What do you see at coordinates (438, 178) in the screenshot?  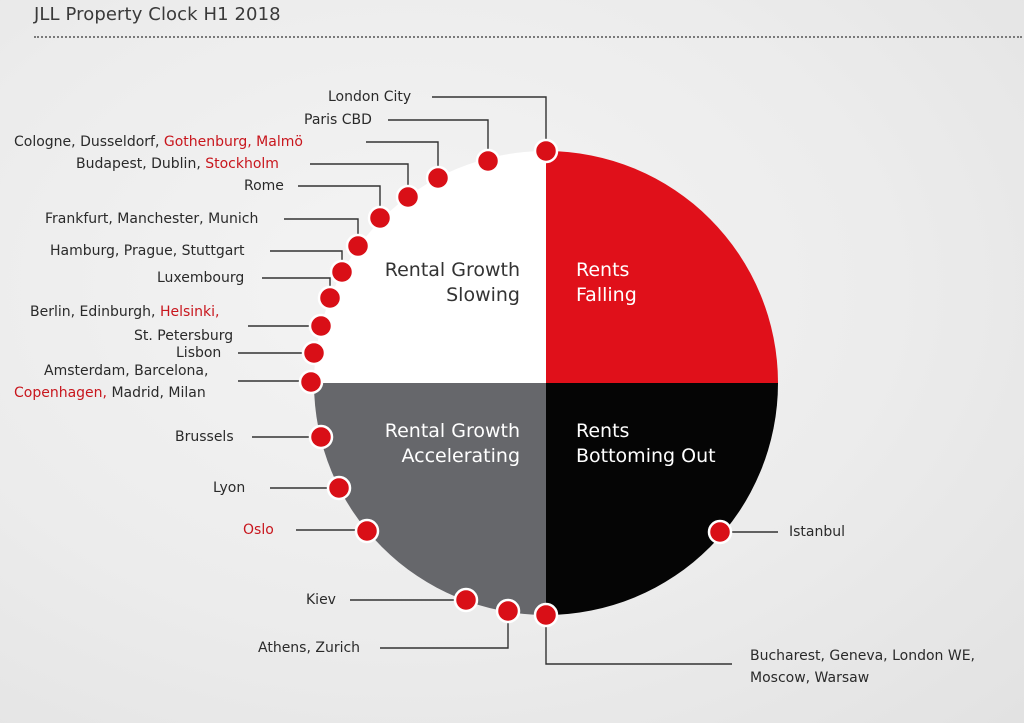 I see `dot-cologne` at bounding box center [438, 178].